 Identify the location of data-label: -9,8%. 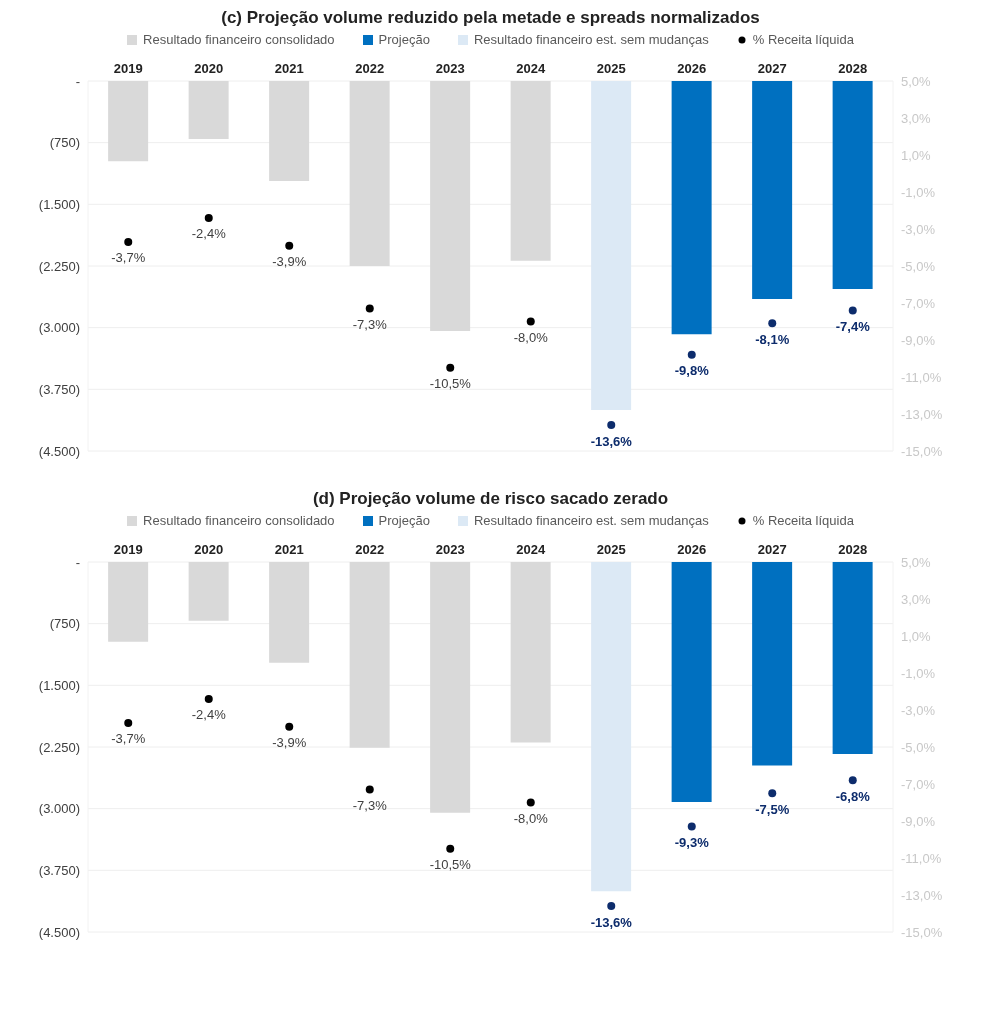
(692, 371).